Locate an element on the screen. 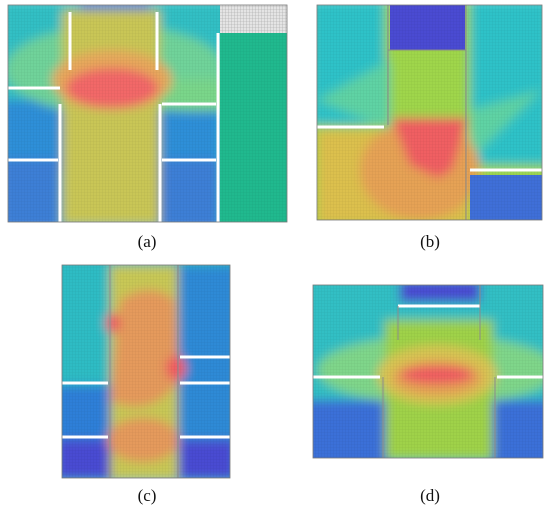 The width and height of the screenshot is (550, 518). panel-label: (c) is located at coordinates (147, 495).